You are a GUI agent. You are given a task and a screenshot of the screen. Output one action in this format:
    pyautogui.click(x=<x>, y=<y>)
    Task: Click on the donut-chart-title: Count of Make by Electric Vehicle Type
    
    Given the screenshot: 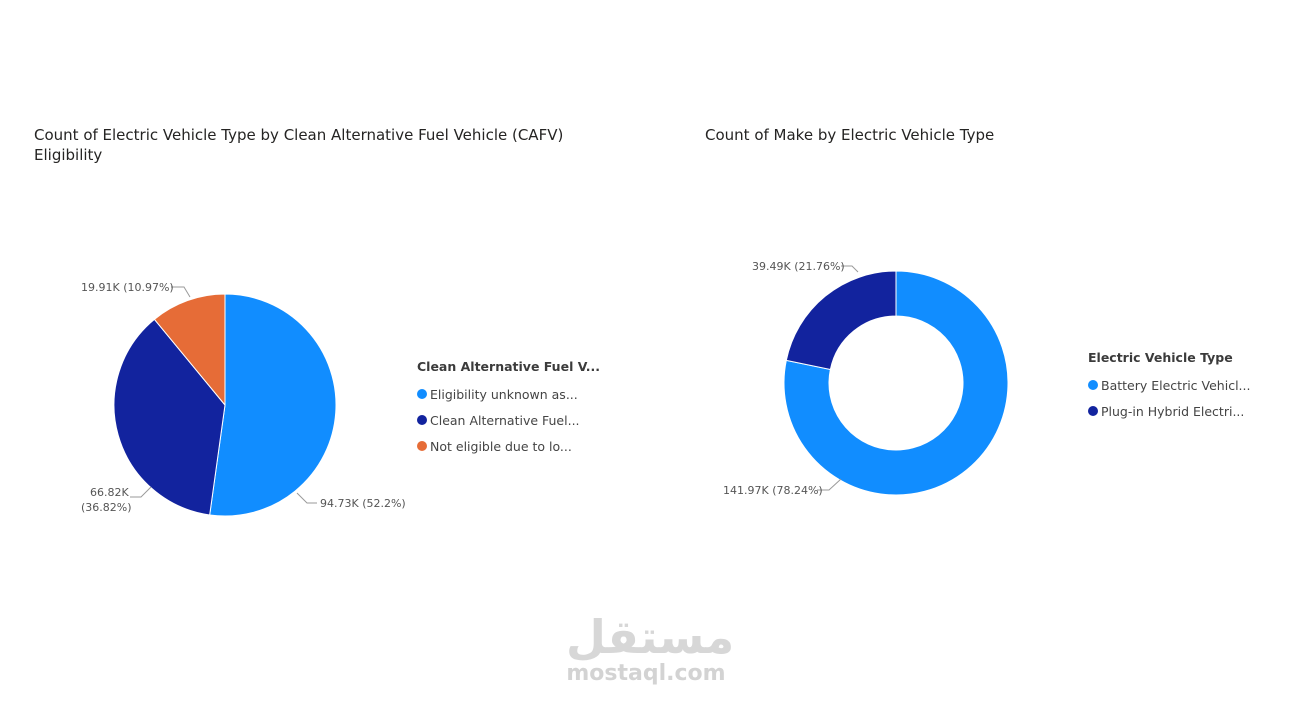 What is the action you would take?
    pyautogui.click(x=850, y=135)
    